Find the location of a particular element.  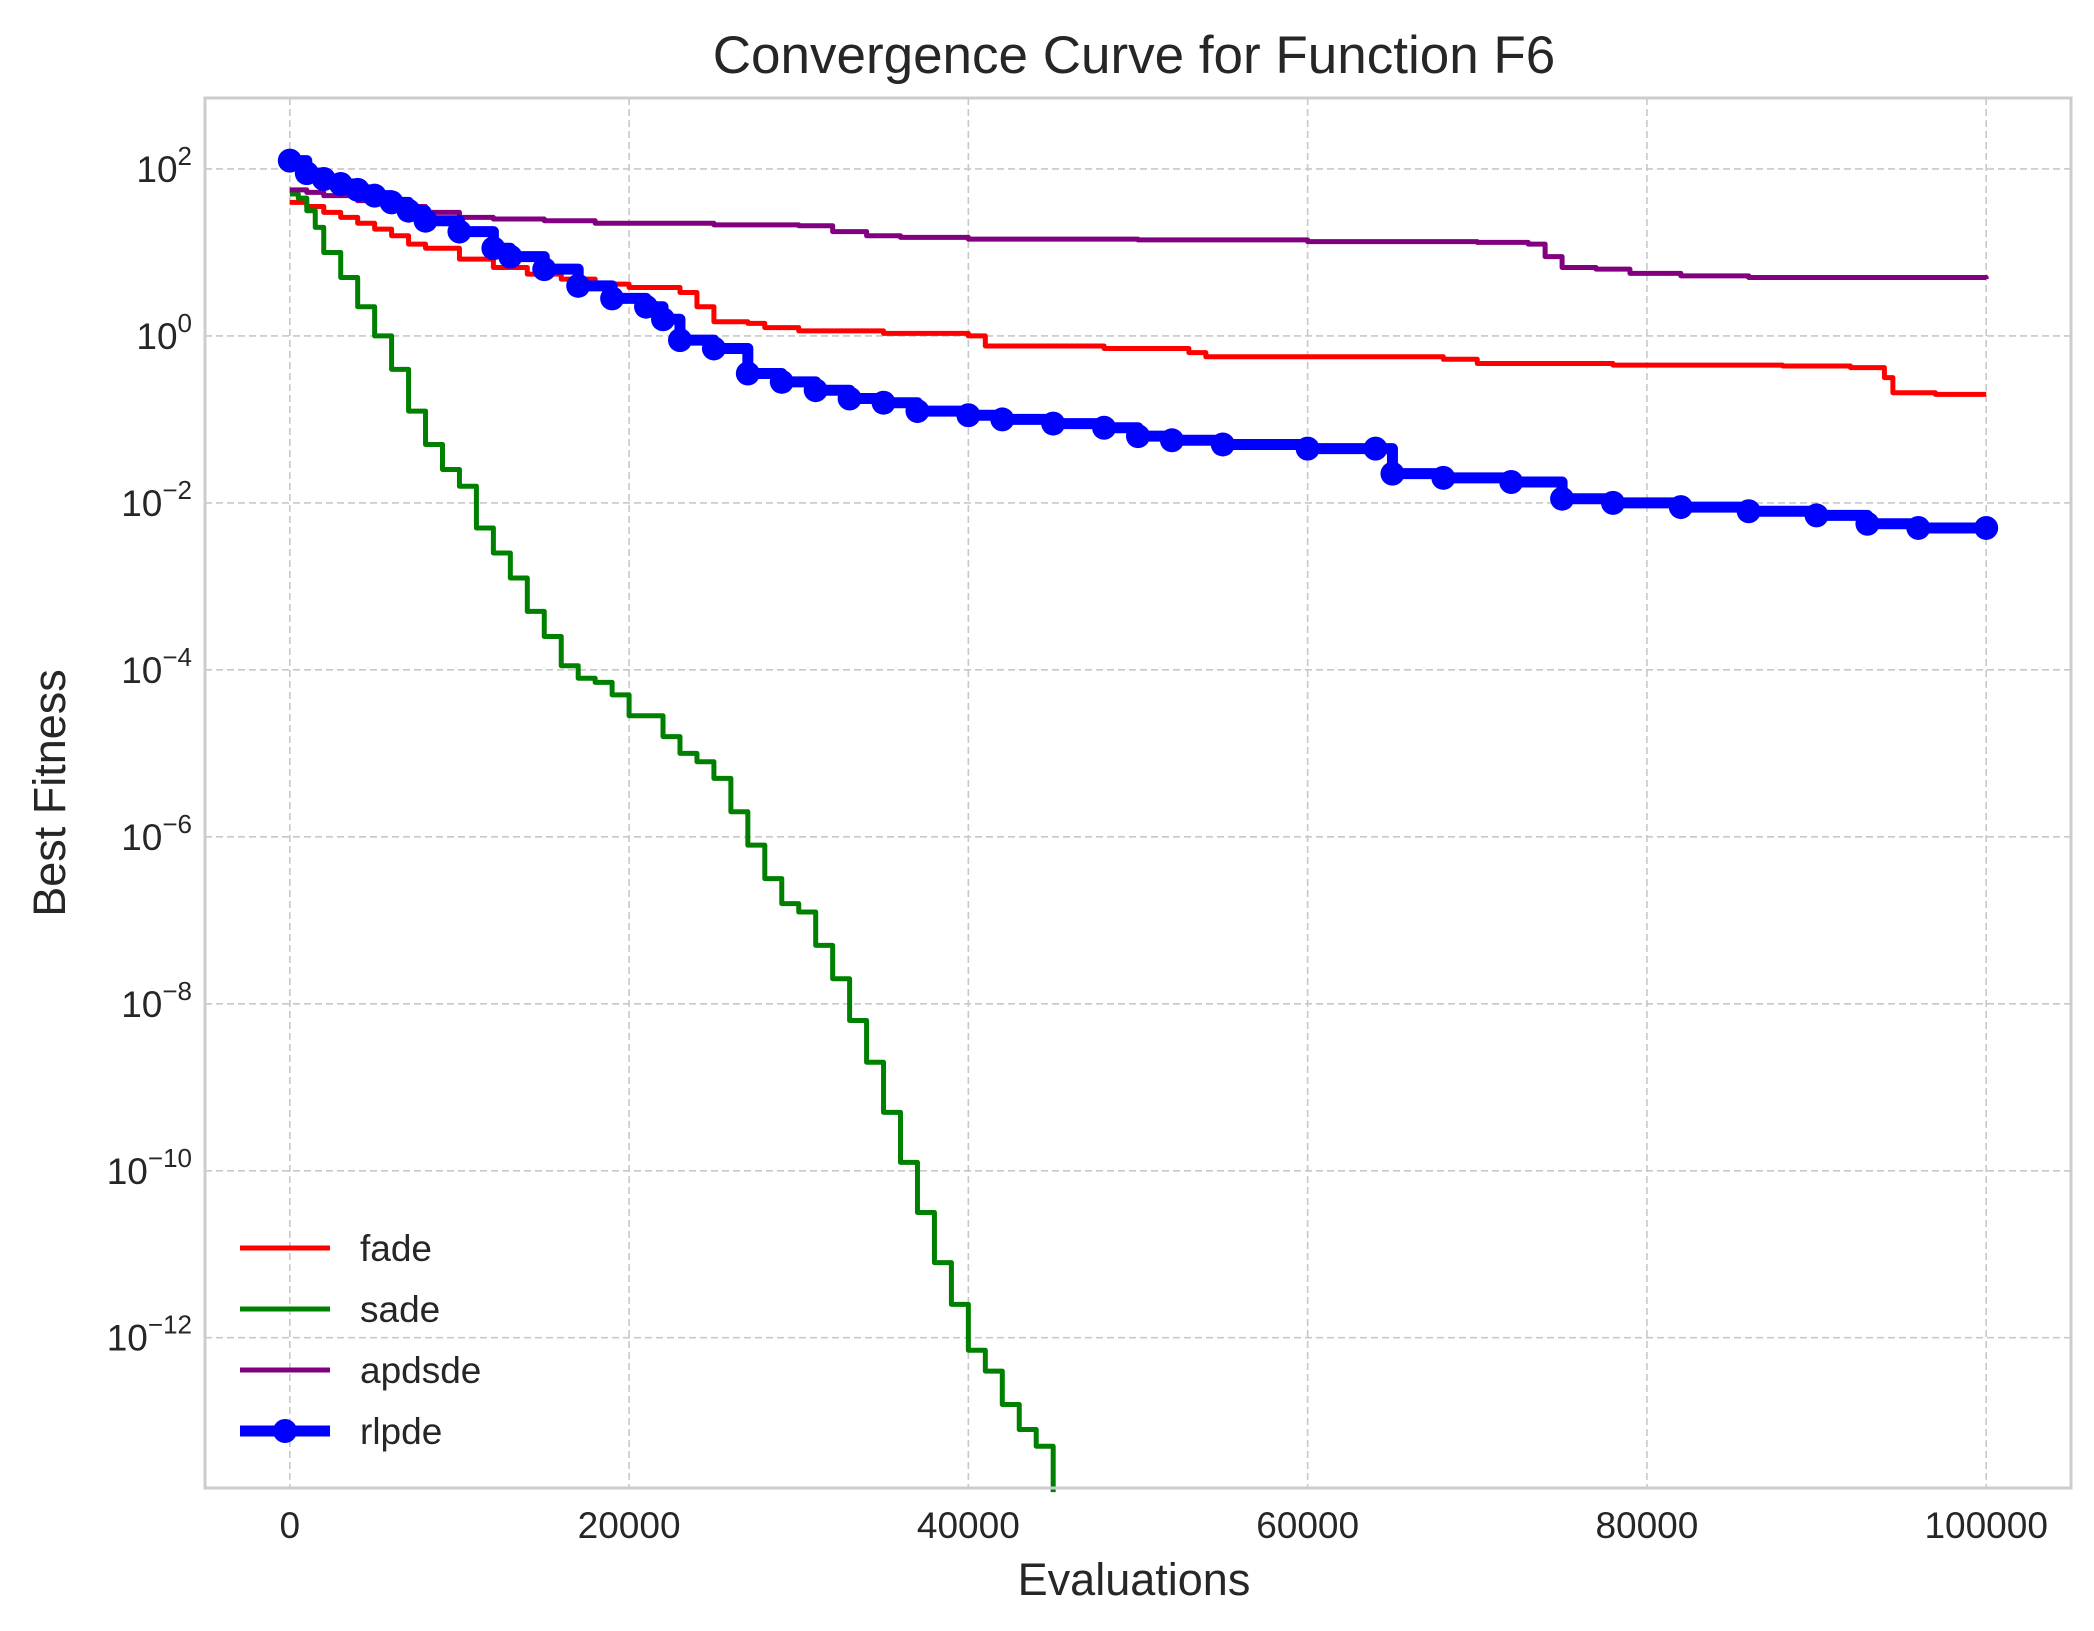

x-tick-label-1: 20000 is located at coordinates (629, 1525).